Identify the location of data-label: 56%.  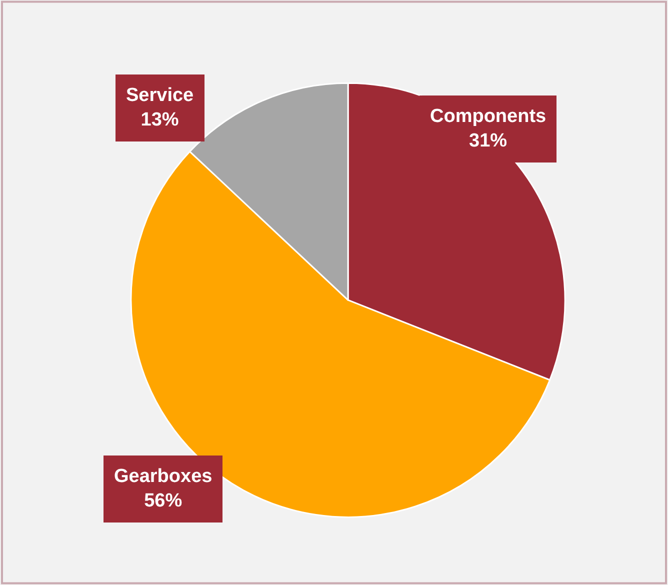
(163, 501).